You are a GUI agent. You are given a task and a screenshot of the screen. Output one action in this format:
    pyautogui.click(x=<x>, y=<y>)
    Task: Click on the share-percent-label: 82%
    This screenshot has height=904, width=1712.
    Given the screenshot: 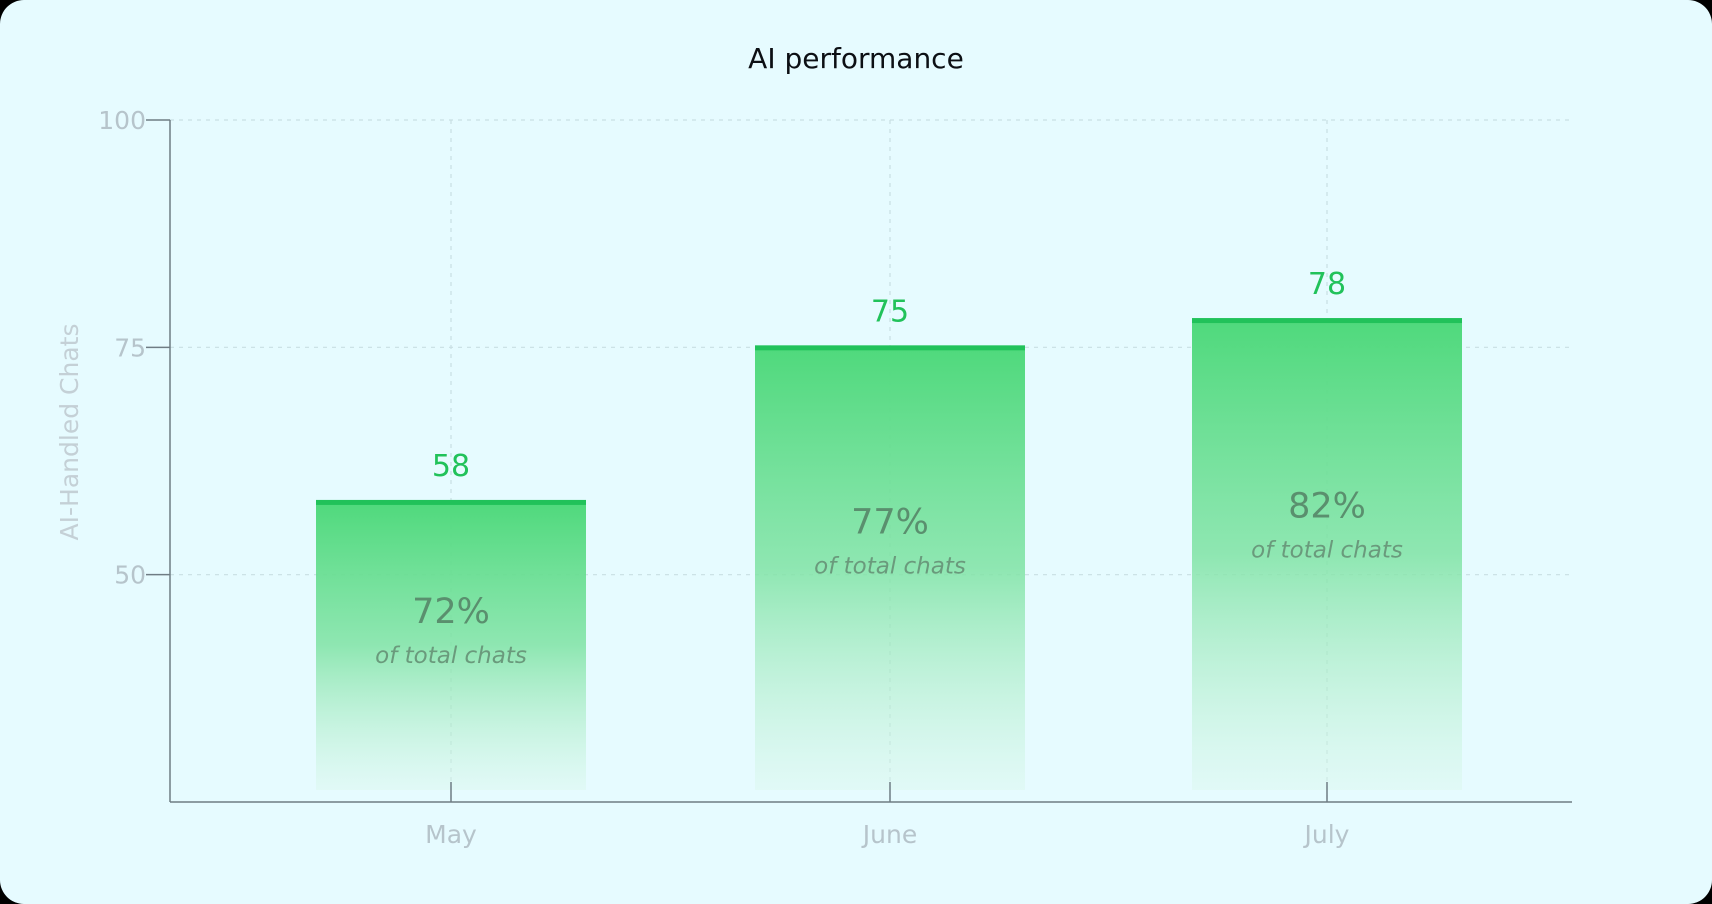 What is the action you would take?
    pyautogui.click(x=1327, y=506)
    